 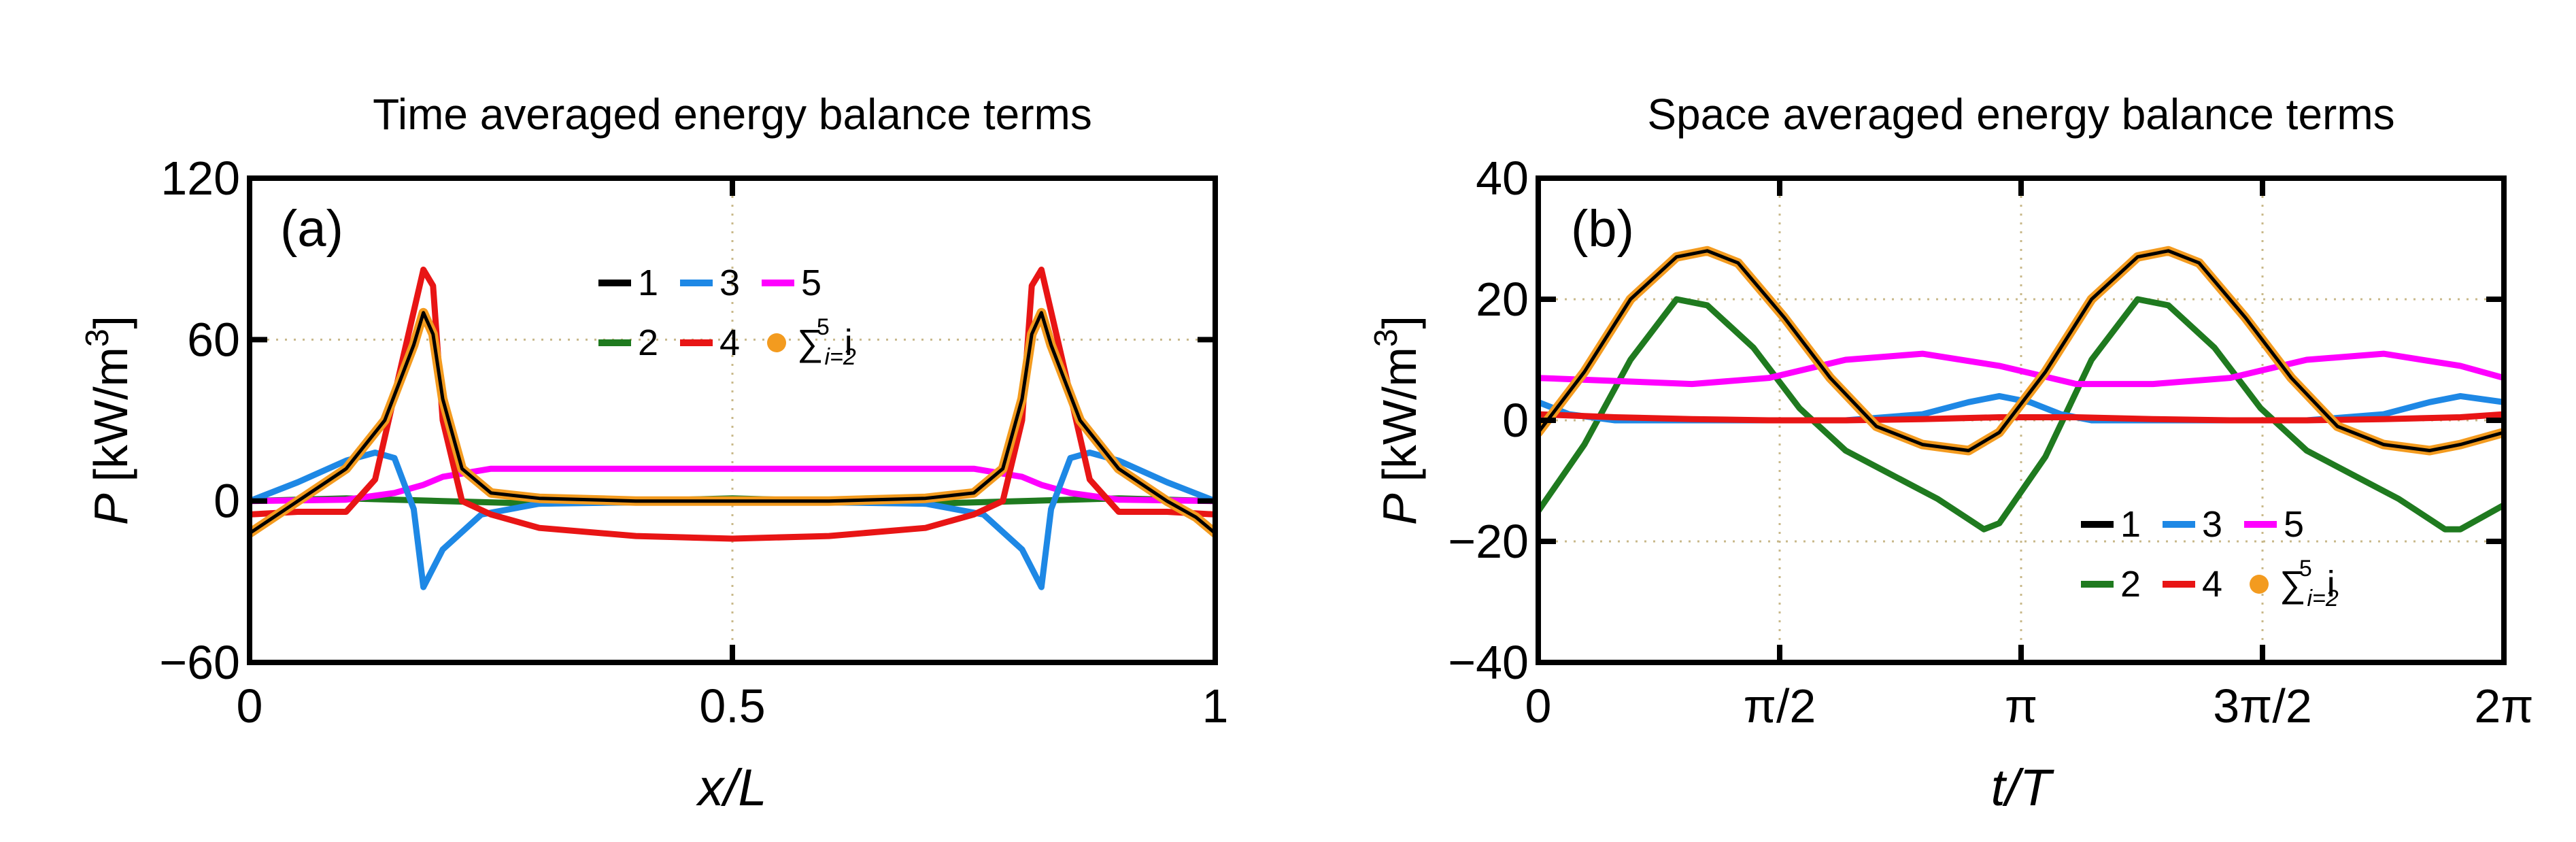 What do you see at coordinates (1488, 662) in the screenshot?
I see `tick-label-y: −40` at bounding box center [1488, 662].